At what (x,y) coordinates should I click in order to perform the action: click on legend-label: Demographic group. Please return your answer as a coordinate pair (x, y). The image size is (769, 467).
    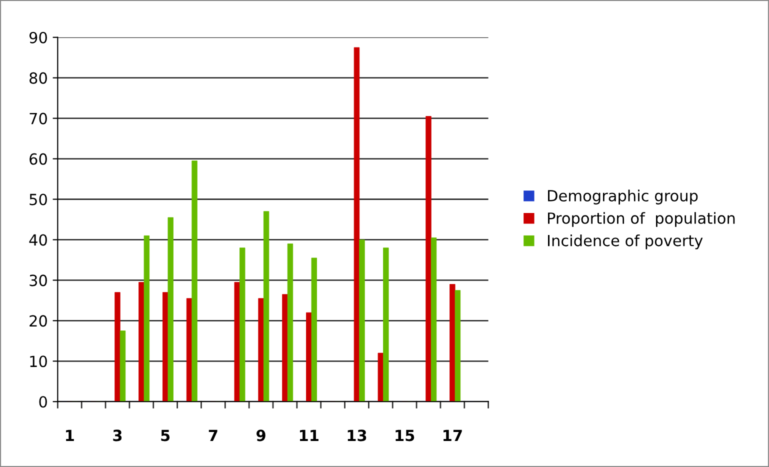
    Looking at the image, I should click on (623, 197).